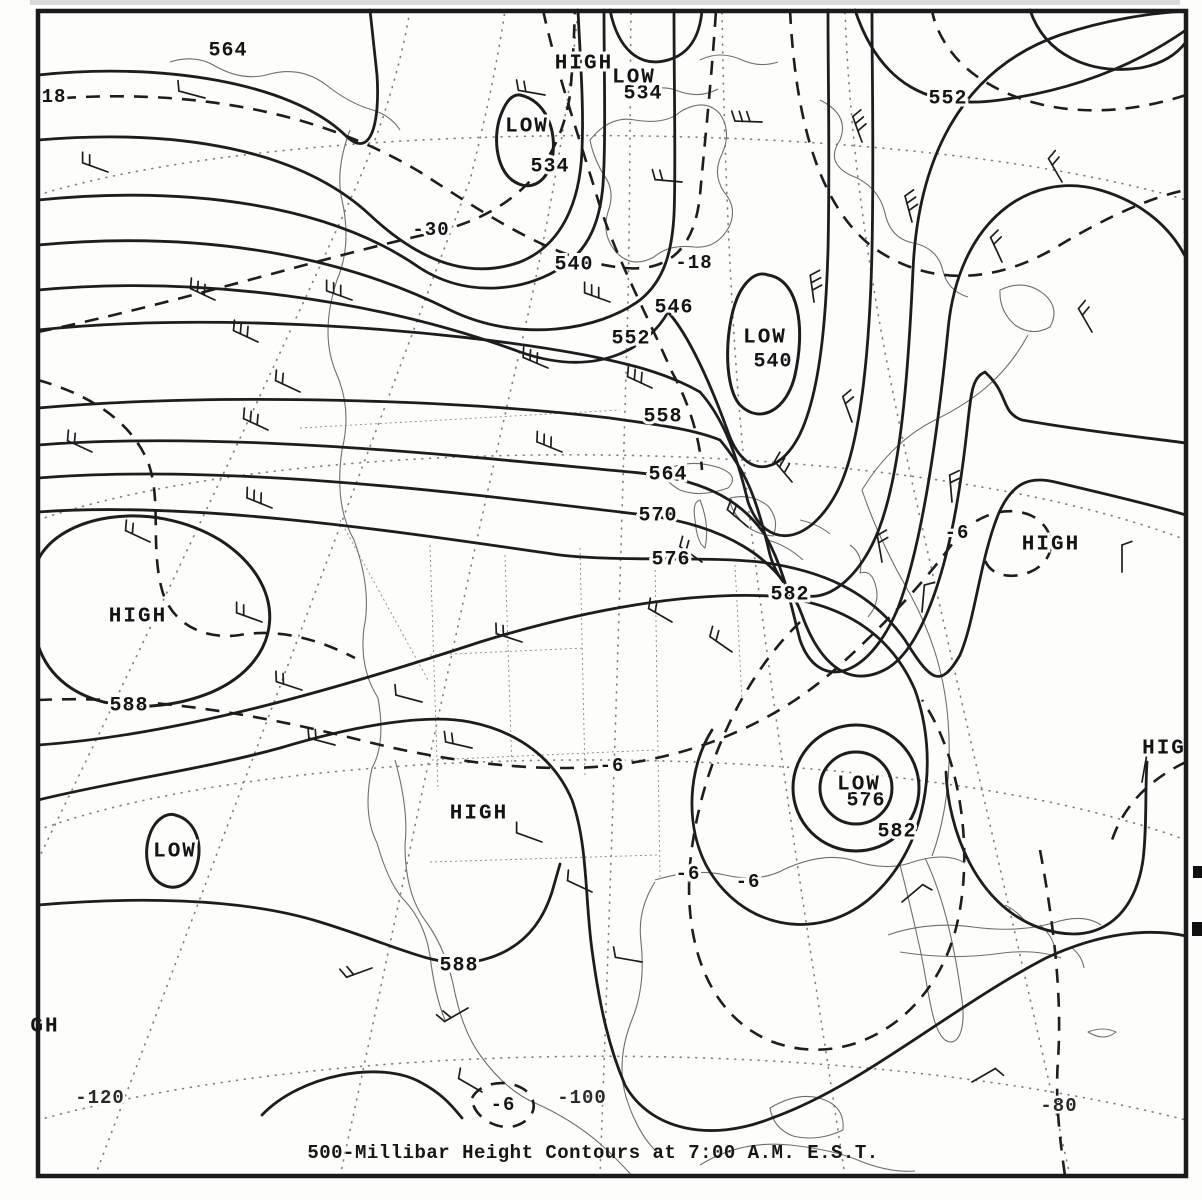 The height and width of the screenshot is (1200, 1202). What do you see at coordinates (100, 1098) in the screenshot?
I see `longitude-label: -120` at bounding box center [100, 1098].